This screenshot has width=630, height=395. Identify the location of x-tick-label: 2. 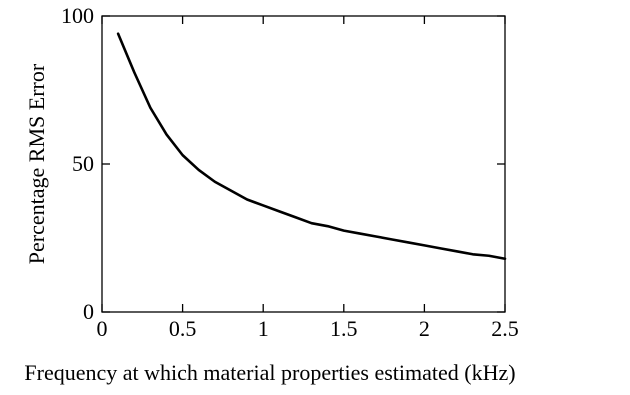
(424, 328).